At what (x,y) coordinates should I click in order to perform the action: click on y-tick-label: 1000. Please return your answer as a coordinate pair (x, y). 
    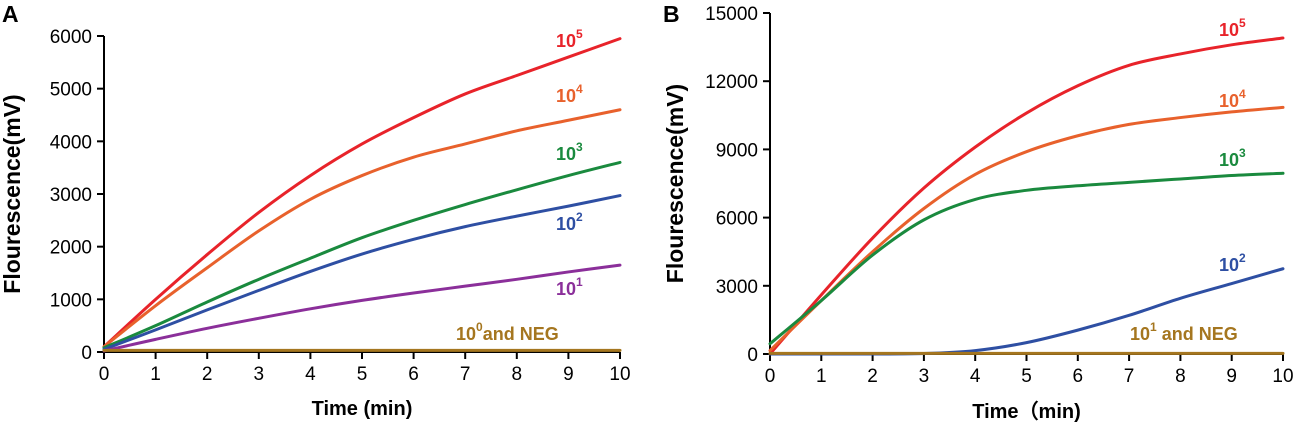
    Looking at the image, I should click on (71, 300).